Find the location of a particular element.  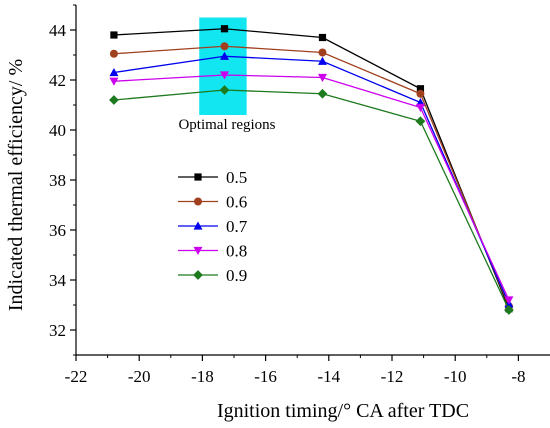

data-point-0.8-2 is located at coordinates (322, 77).